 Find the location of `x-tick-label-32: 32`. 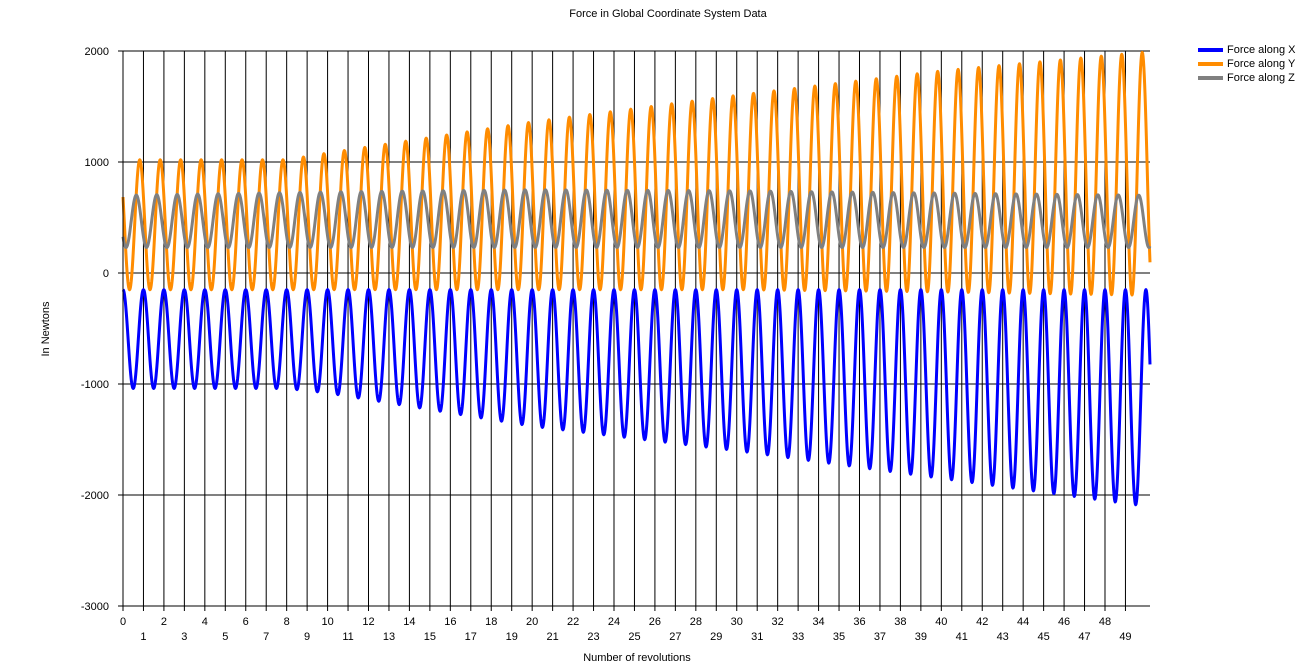

x-tick-label-32: 32 is located at coordinates (778, 622).